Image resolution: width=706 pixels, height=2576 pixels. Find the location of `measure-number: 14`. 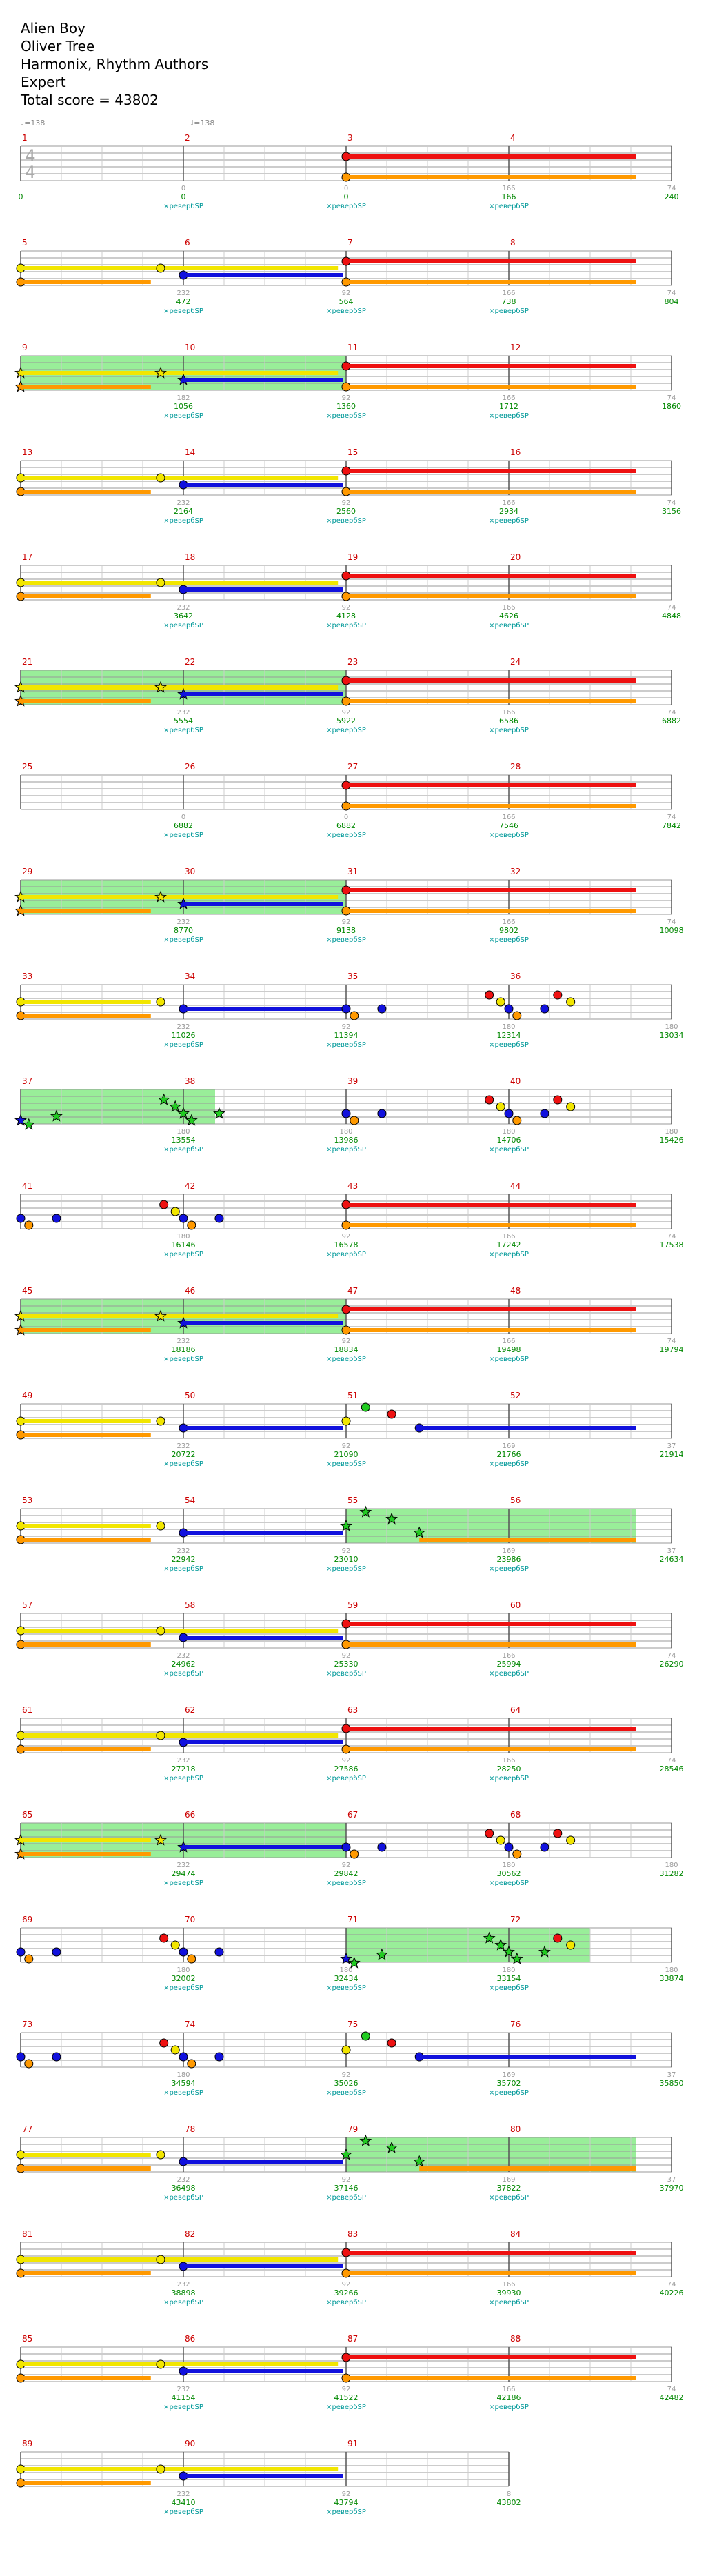

measure-number: 14 is located at coordinates (190, 452).